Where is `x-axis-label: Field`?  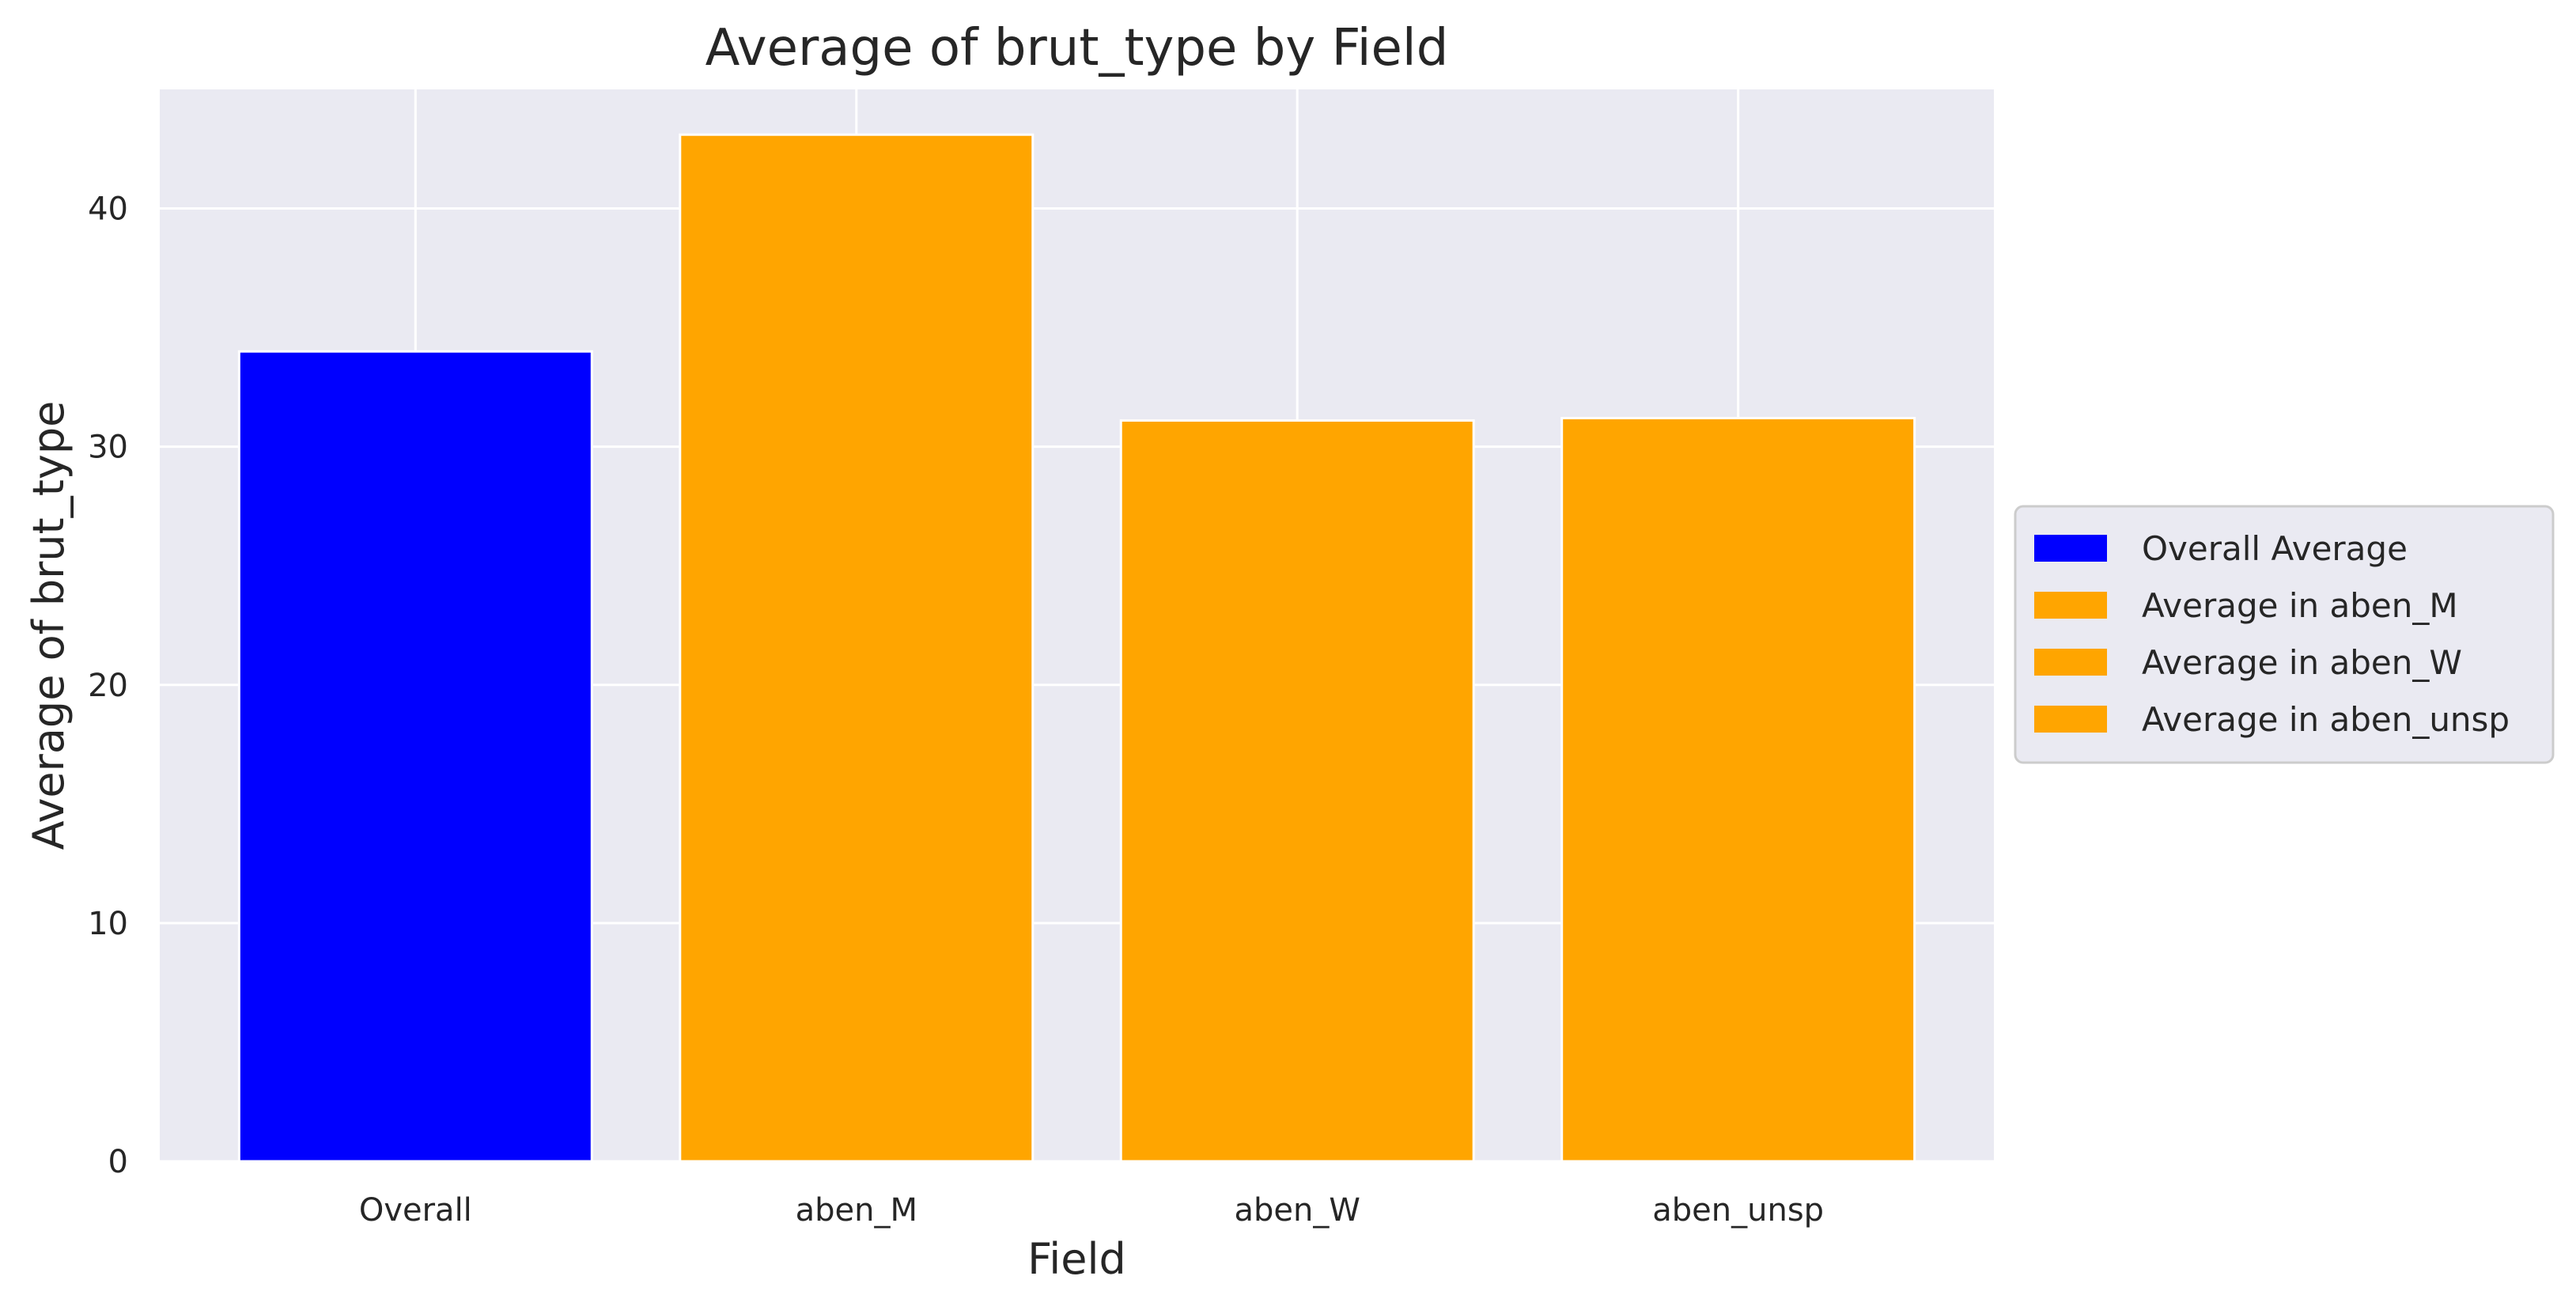 x-axis-label: Field is located at coordinates (1076, 1259).